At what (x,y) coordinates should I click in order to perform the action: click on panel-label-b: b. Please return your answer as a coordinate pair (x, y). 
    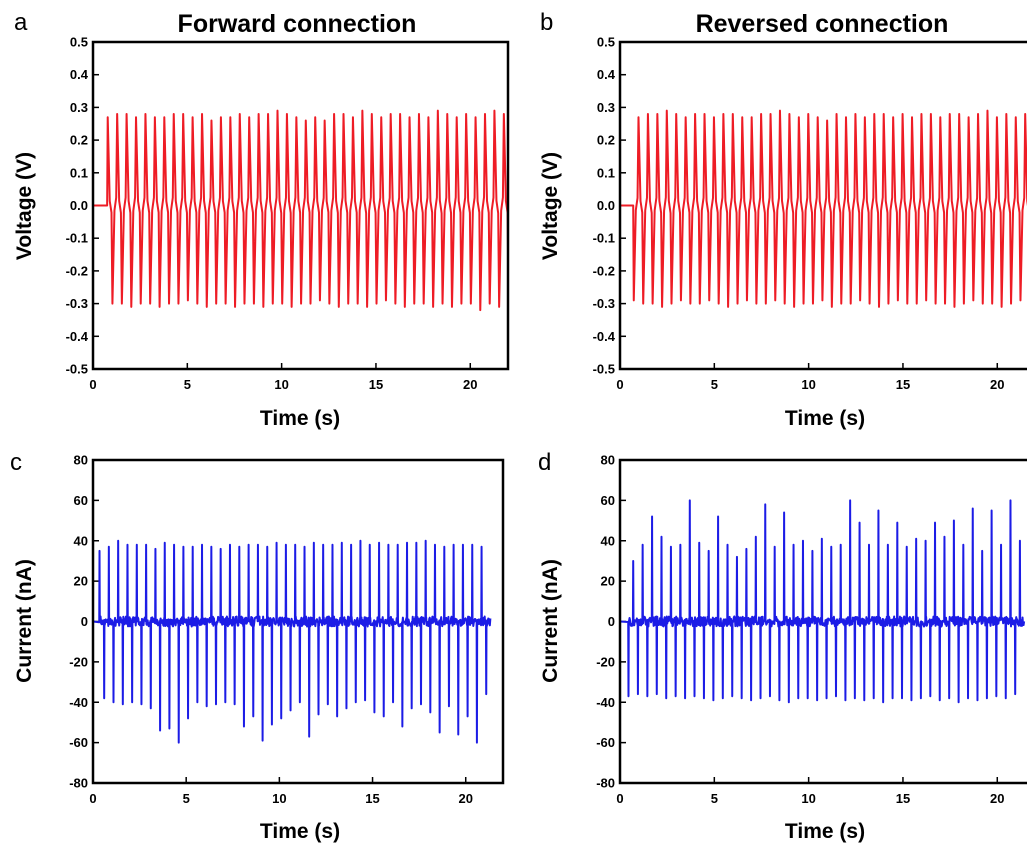
    Looking at the image, I should click on (546, 22).